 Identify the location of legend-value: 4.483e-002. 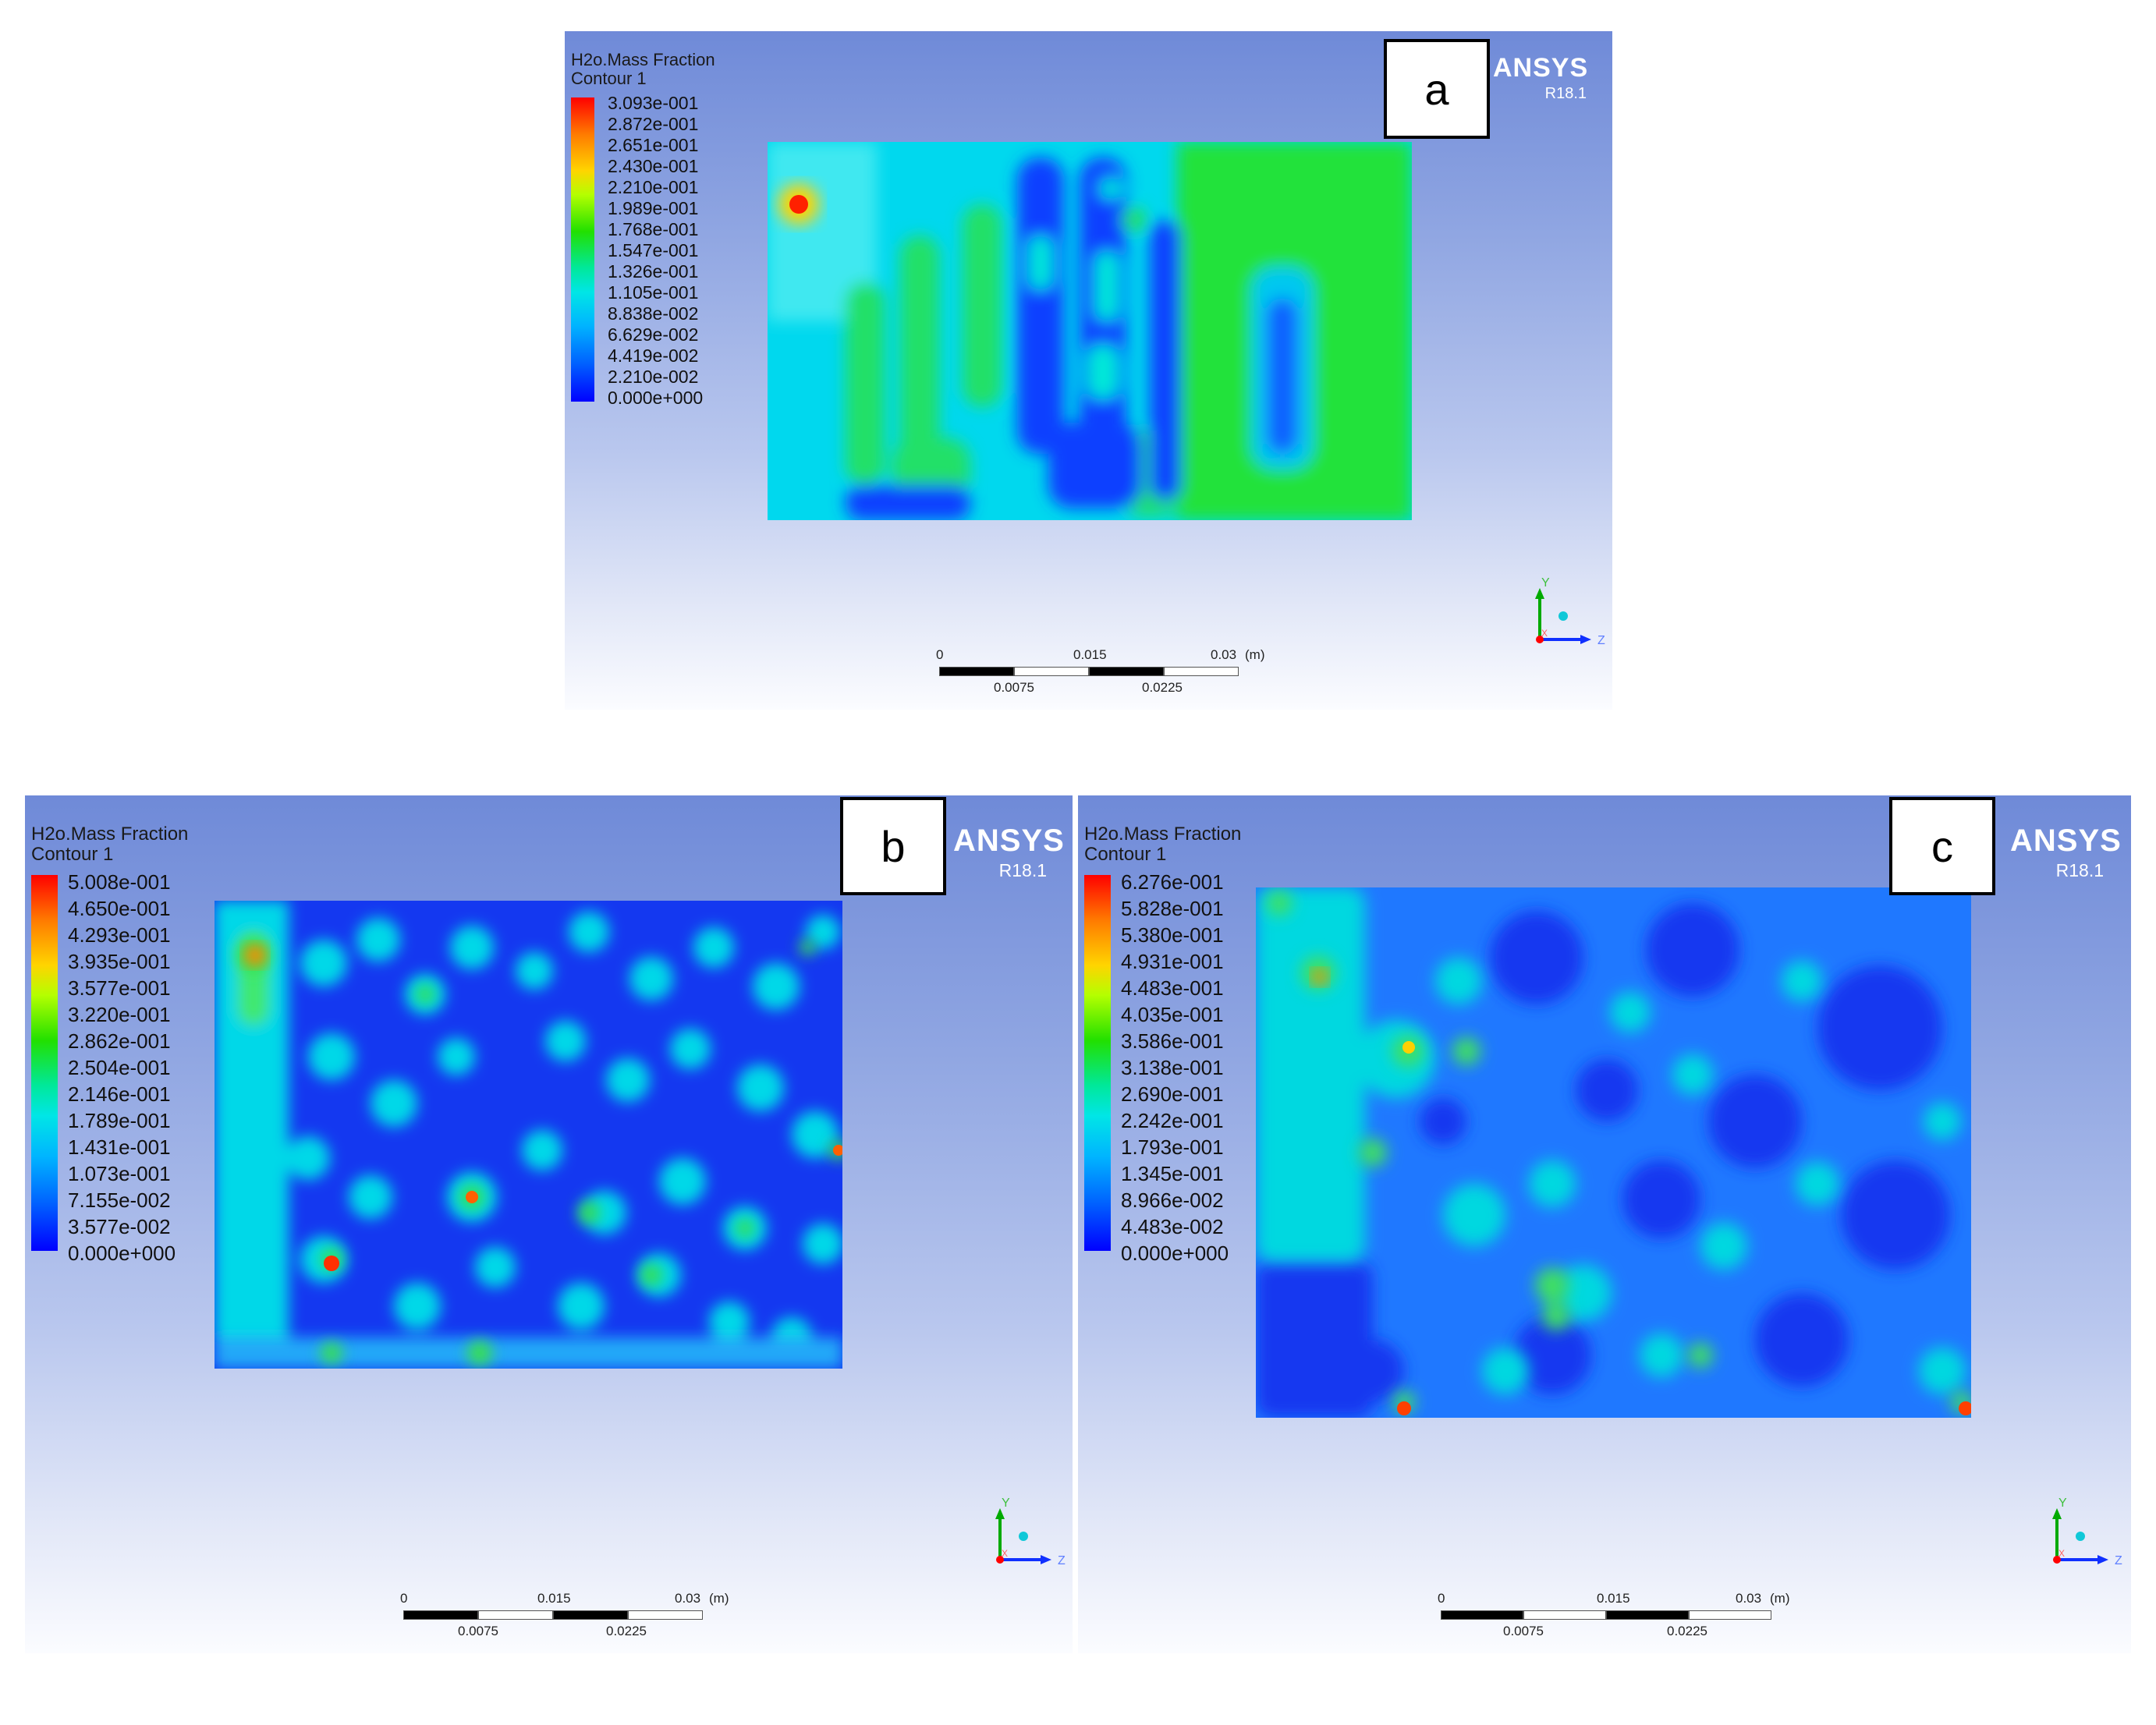
(1172, 1226).